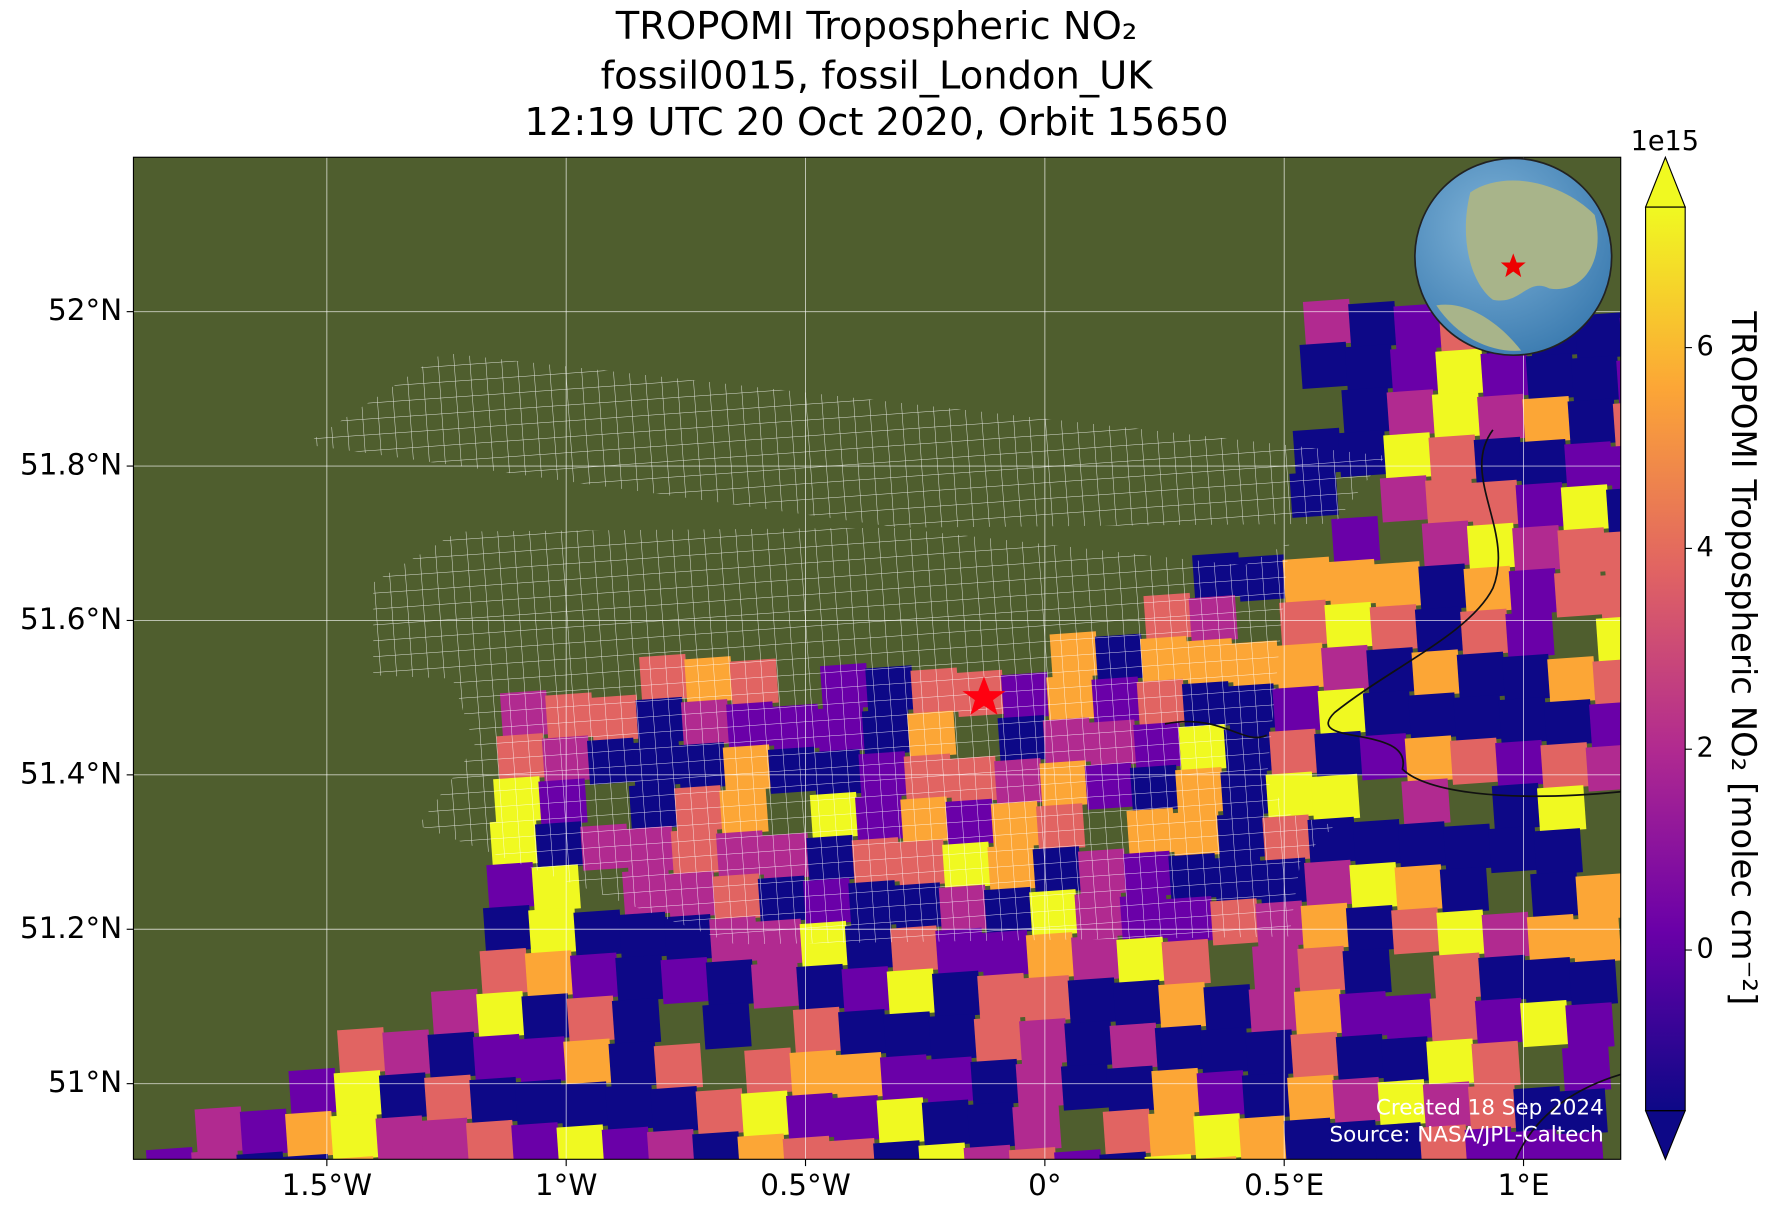  Describe the element at coordinates (984, 695) in the screenshot. I see `target-marker` at that location.